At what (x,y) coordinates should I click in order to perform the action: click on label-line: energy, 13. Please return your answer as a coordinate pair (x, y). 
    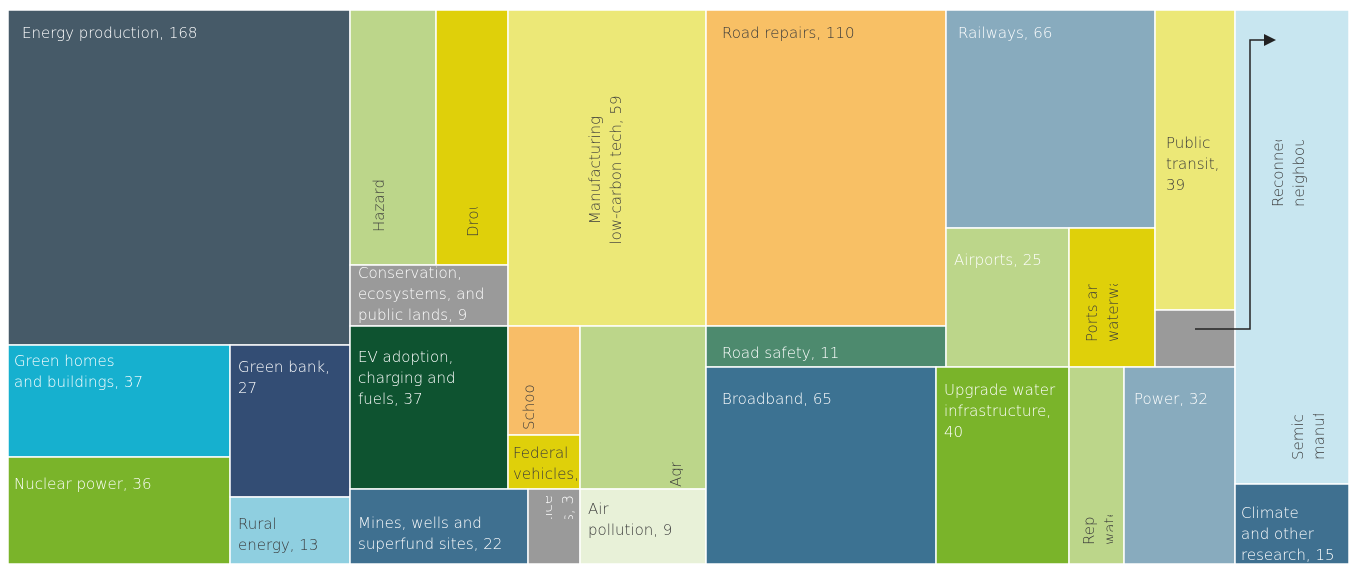
    Looking at the image, I should click on (278, 545).